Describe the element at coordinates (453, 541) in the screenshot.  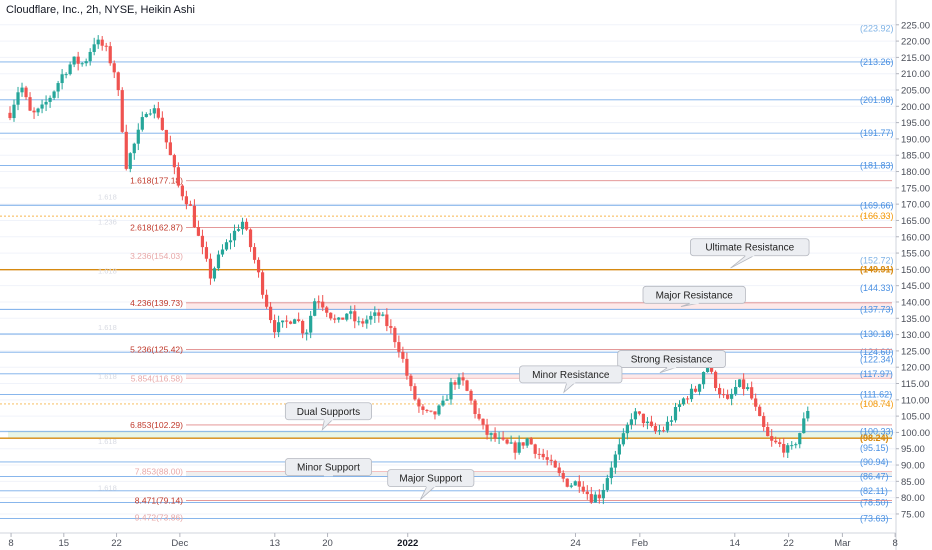
I see `time-axis: 8 15 22 Dec 13 20 2022 24 Feb 14 22 Mar 8` at that location.